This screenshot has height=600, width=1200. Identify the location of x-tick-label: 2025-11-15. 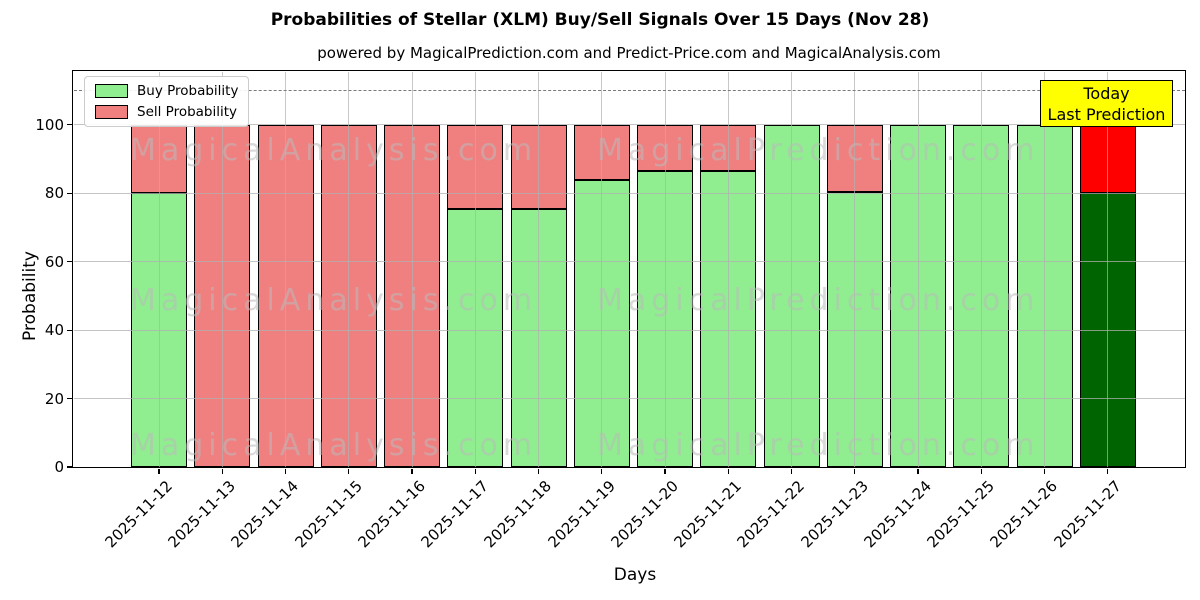
(328, 514).